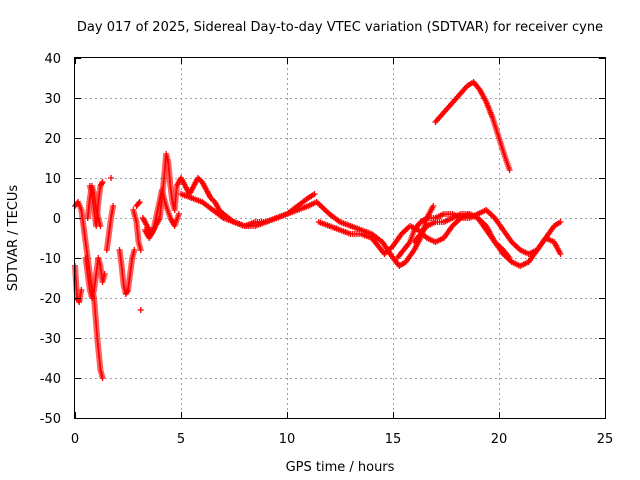 The height and width of the screenshot is (480, 640). Describe the element at coordinates (50, 419) in the screenshot. I see `y-tick-label: -50` at that location.